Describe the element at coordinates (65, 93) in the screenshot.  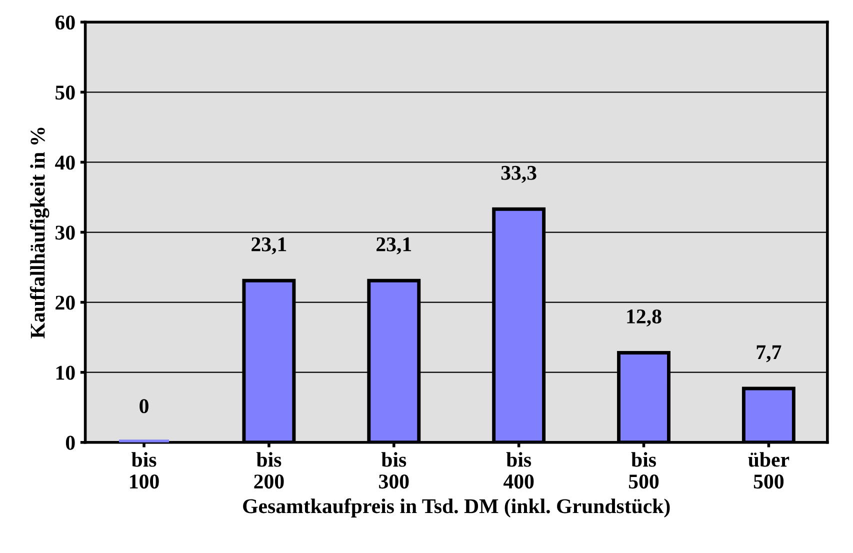
I see `y-tick-label: 50` at that location.